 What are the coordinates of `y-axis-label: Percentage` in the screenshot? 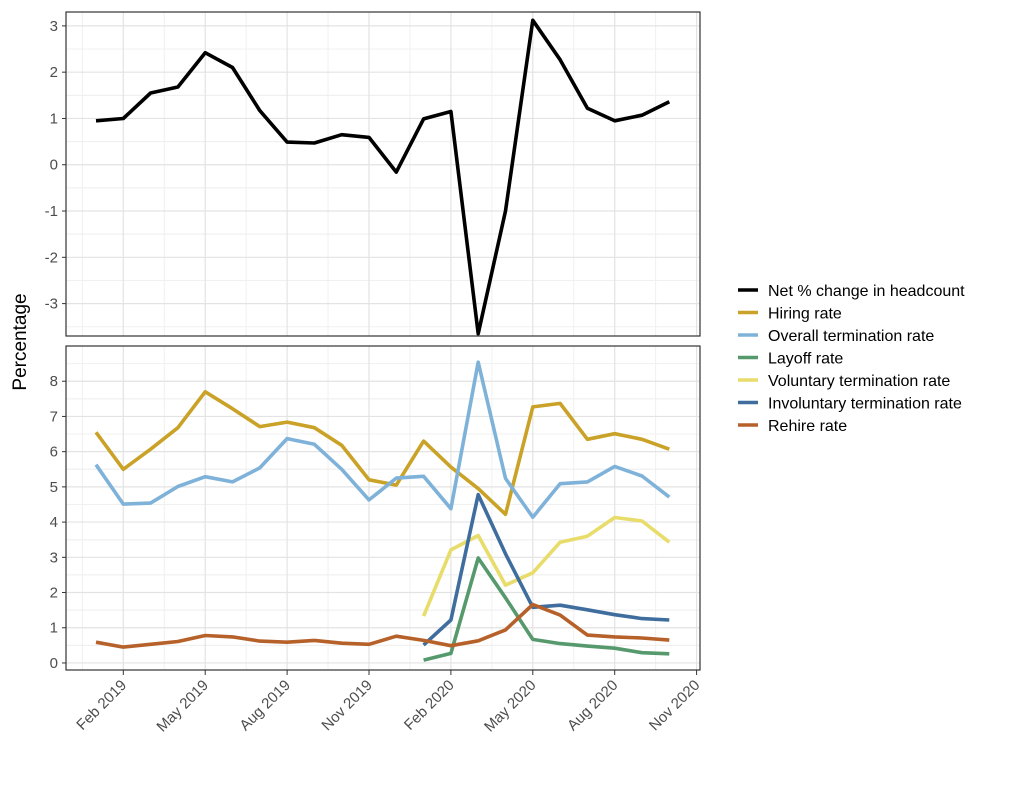 It's located at (20, 341).